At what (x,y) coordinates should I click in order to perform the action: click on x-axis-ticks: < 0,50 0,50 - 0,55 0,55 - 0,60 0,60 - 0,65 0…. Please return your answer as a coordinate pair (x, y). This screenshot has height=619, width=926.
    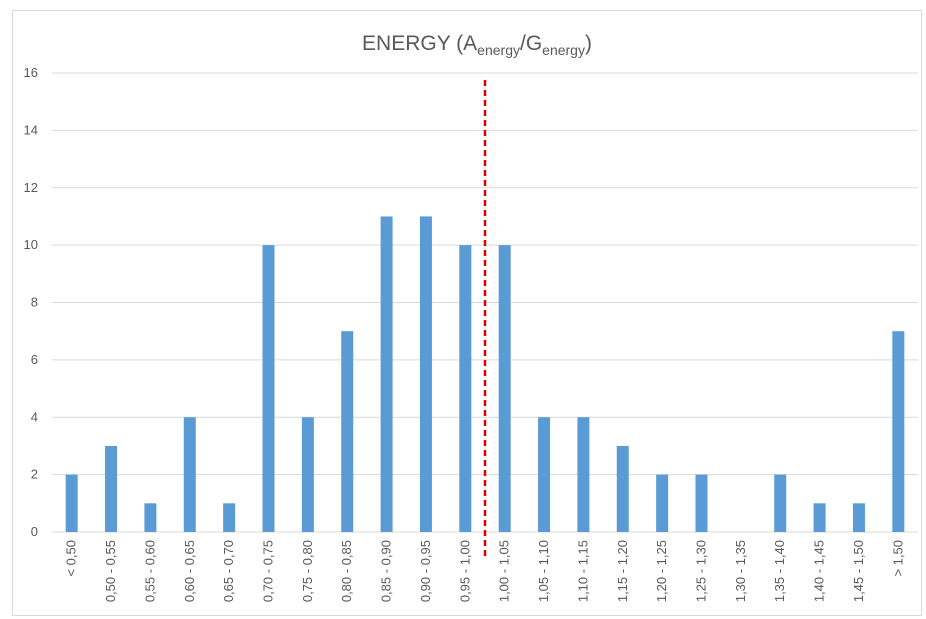
    Looking at the image, I should click on (485, 571).